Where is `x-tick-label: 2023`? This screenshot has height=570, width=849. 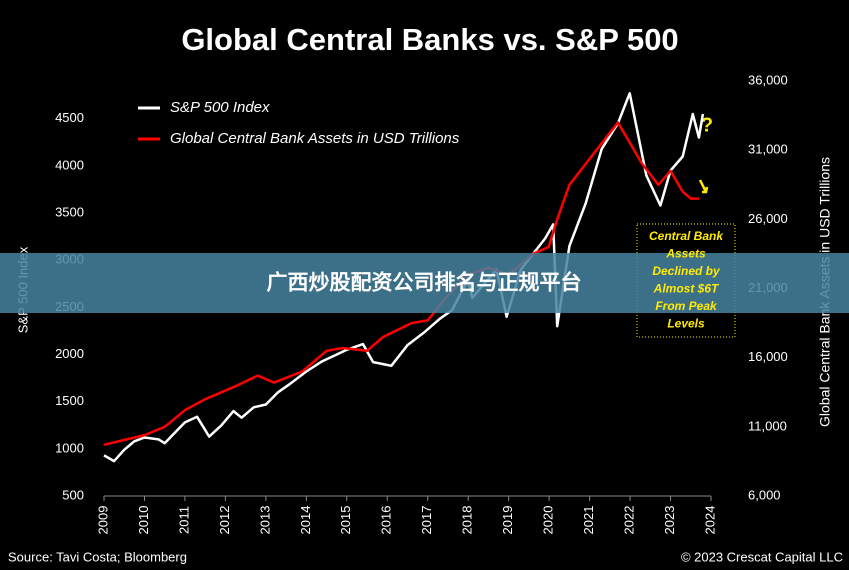
x-tick-label: 2023 is located at coordinates (669, 520).